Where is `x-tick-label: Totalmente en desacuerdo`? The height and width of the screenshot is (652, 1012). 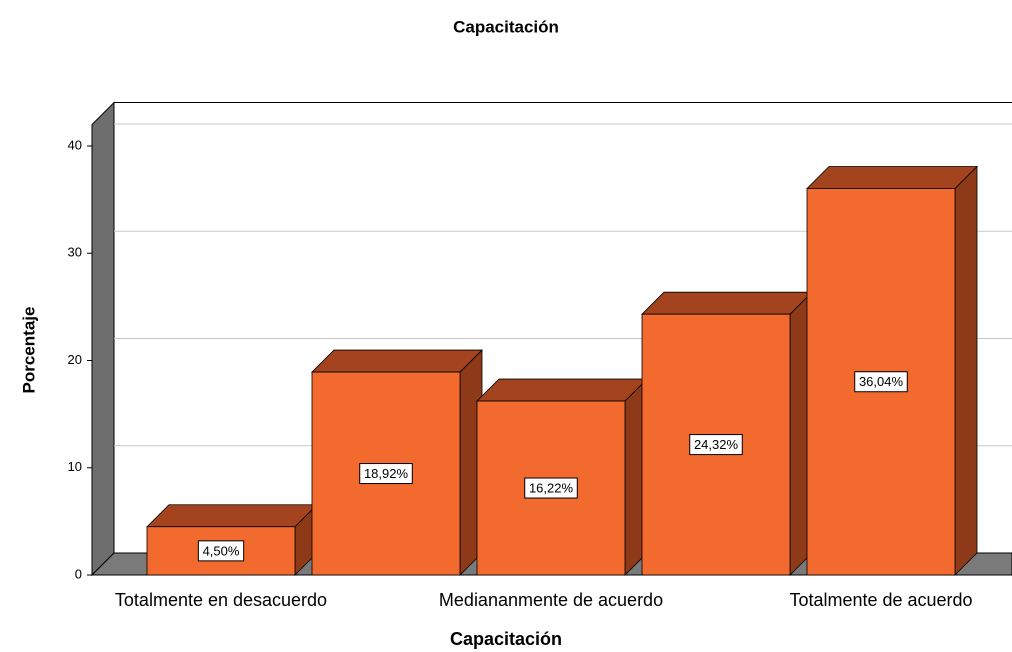 x-tick-label: Totalmente en desacuerdo is located at coordinates (221, 600).